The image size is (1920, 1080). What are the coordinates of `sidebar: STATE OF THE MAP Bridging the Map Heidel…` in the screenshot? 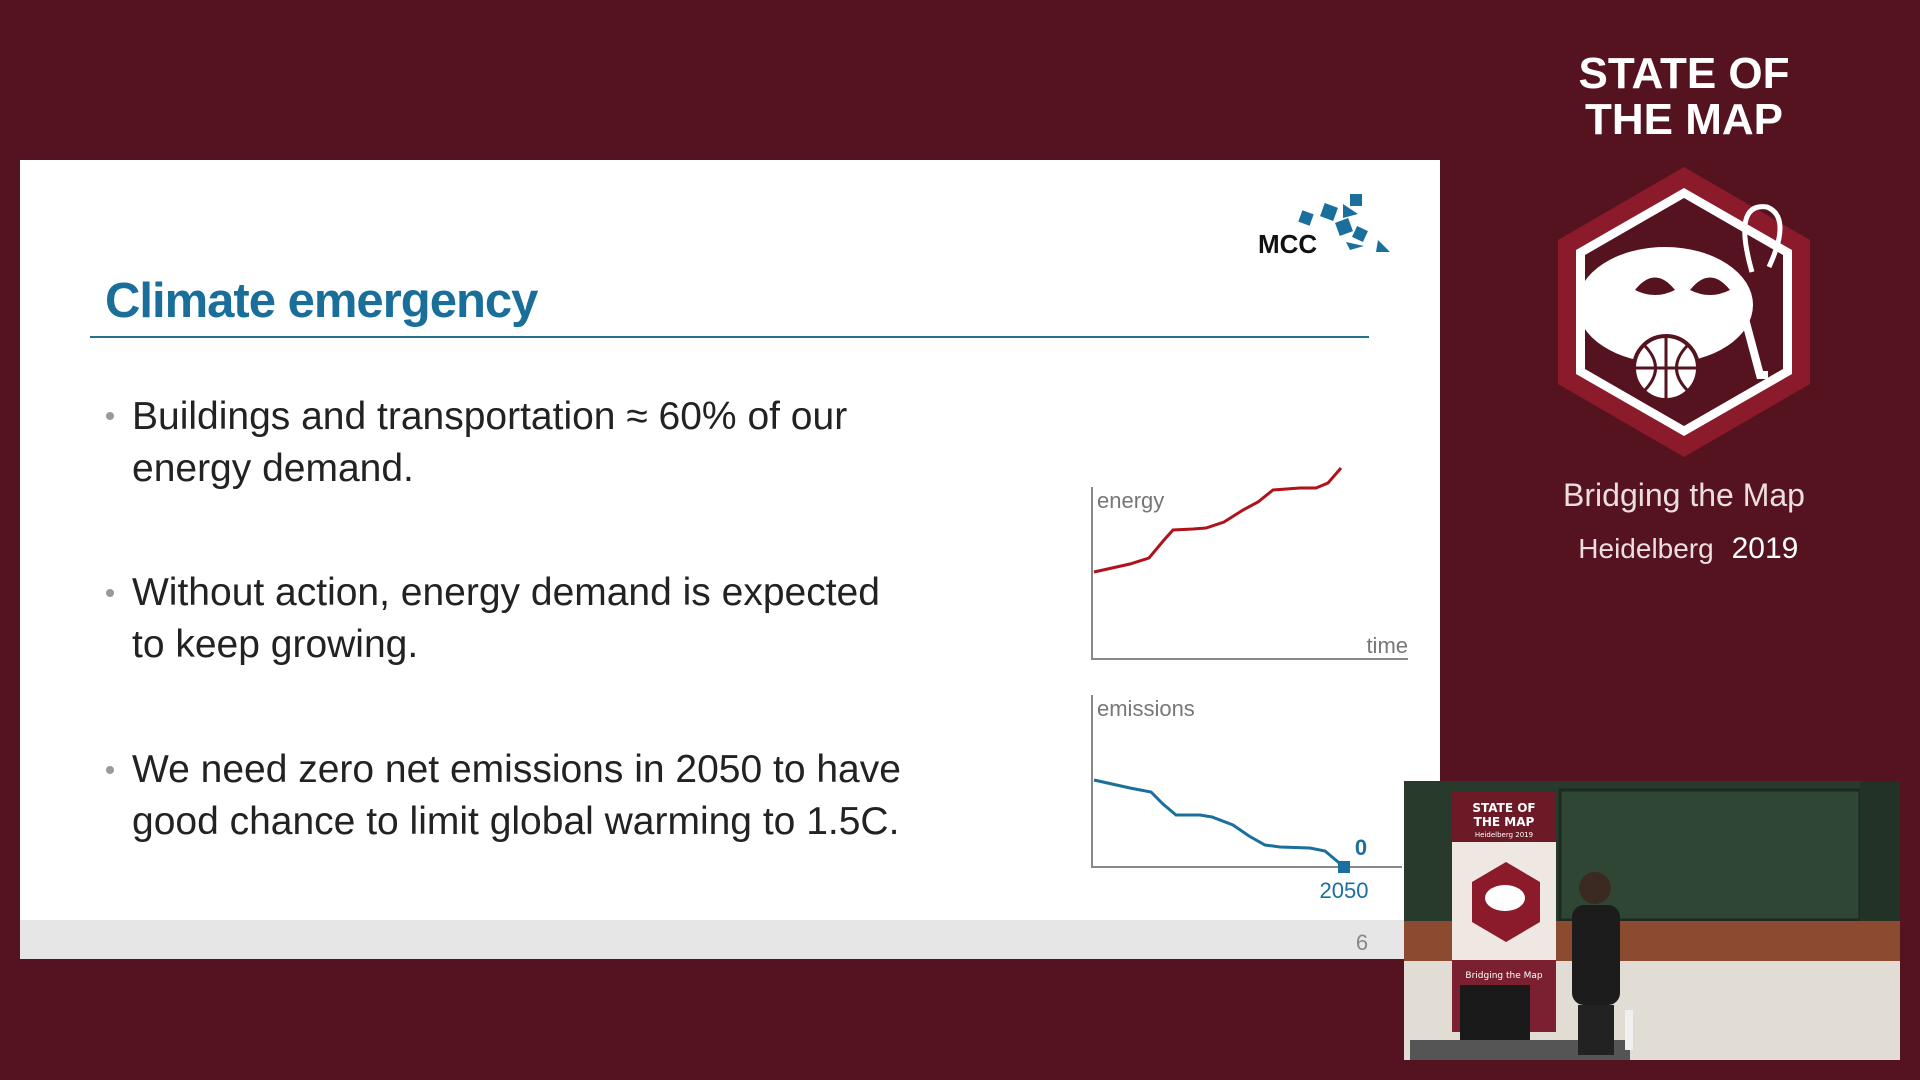 It's located at (1684, 307).